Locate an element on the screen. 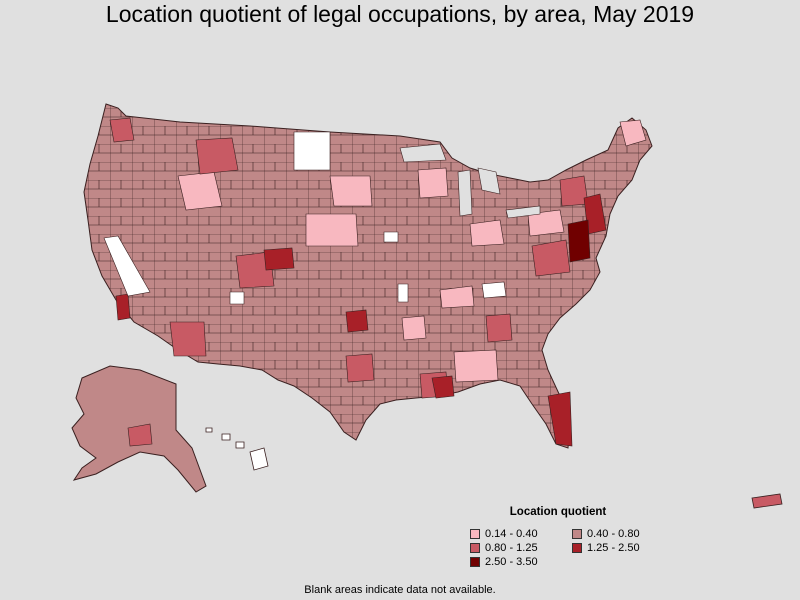  legend-label-3: 0.80 - 1.25 is located at coordinates (511, 548).